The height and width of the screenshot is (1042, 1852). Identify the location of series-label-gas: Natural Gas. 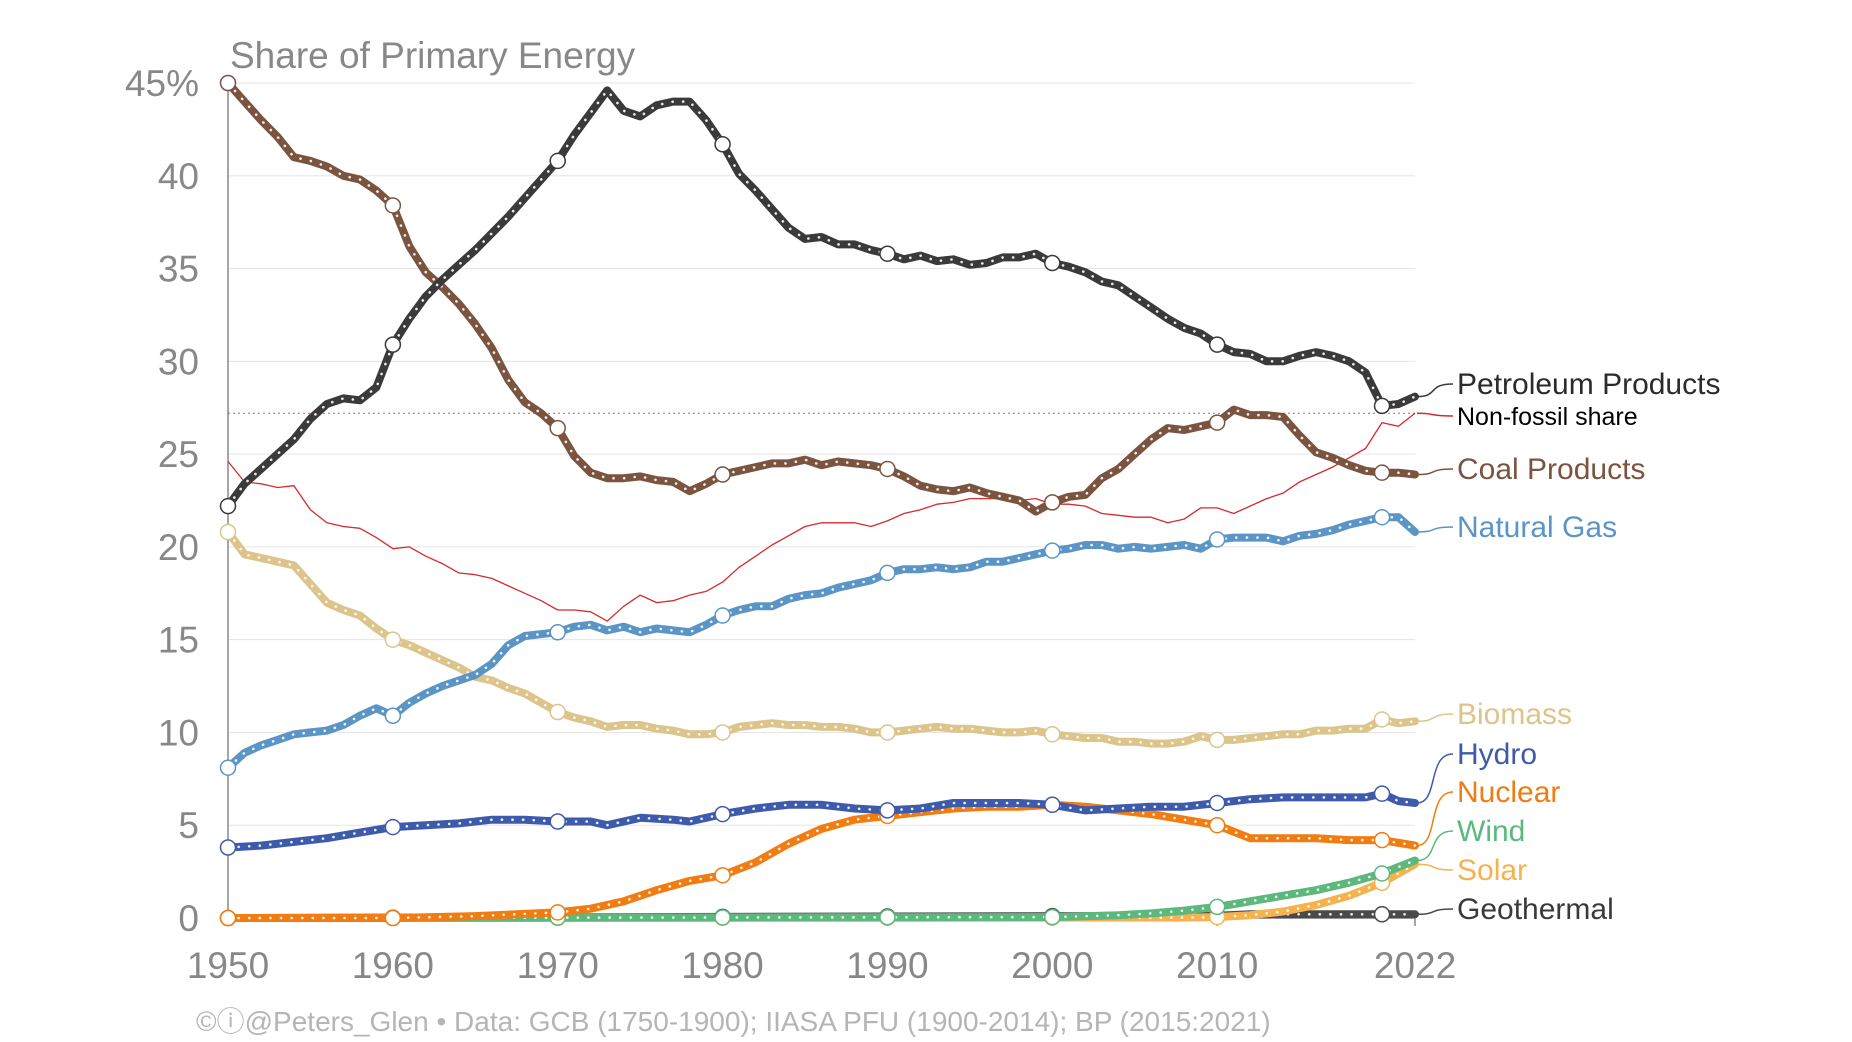
(1537, 527).